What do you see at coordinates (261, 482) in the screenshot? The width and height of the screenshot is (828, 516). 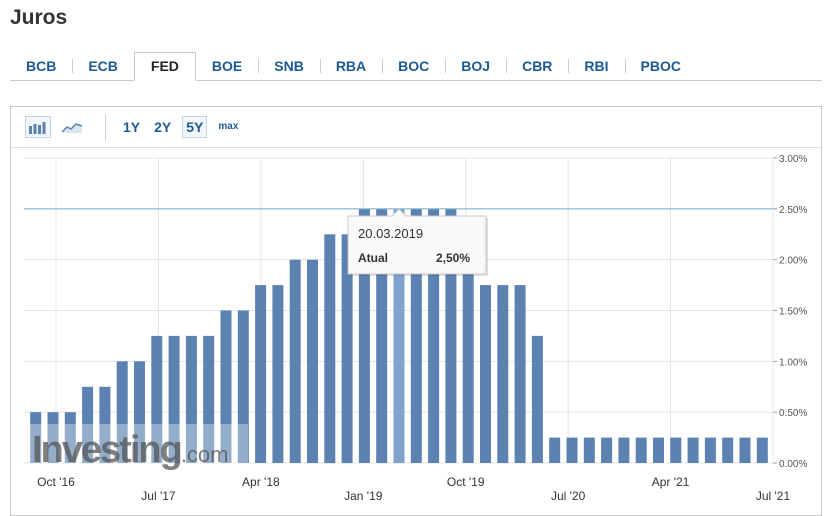 I see `x-tick-label: Apr '18` at bounding box center [261, 482].